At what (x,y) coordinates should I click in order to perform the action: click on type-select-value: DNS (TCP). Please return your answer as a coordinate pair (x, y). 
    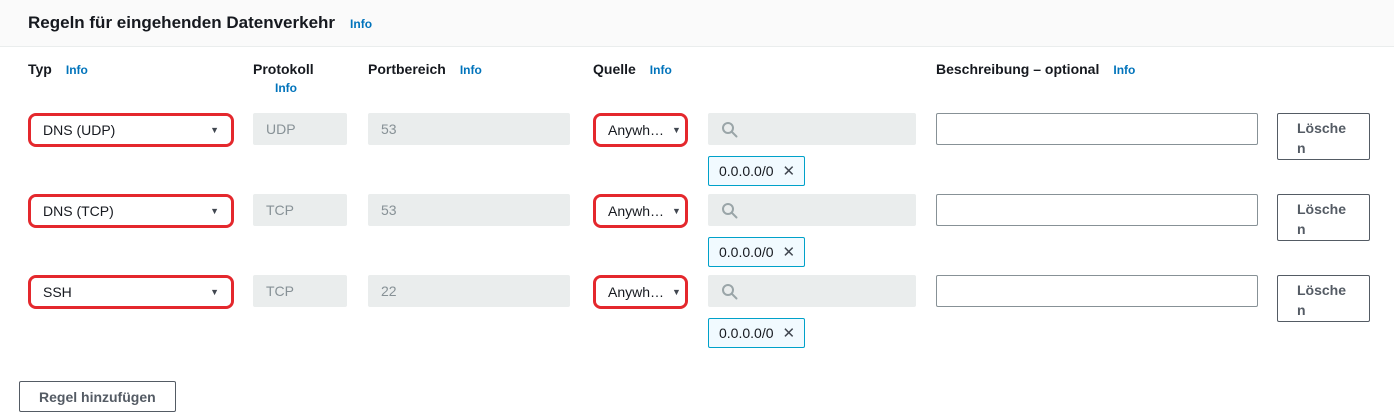
    Looking at the image, I should click on (78, 211).